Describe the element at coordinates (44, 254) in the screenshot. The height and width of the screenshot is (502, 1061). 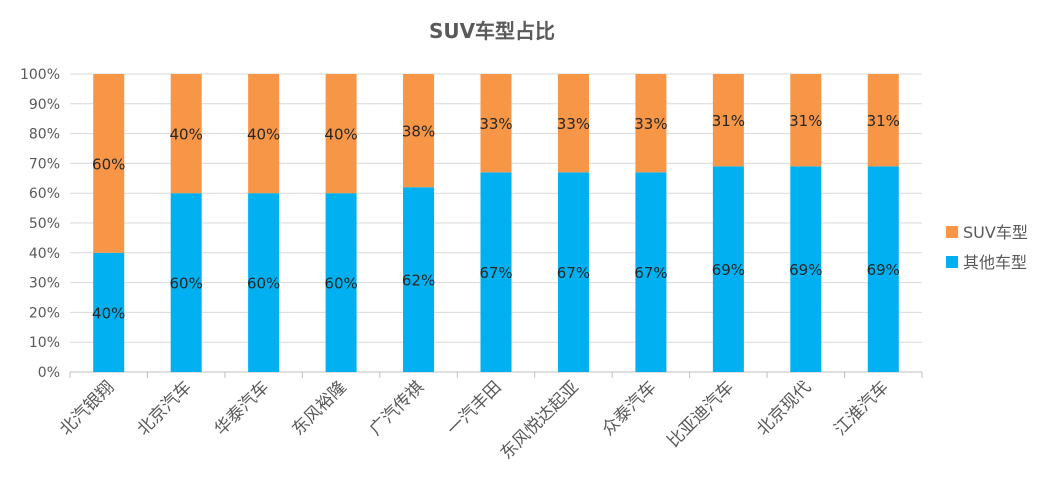
I see `y-tick-label: 40%` at that location.